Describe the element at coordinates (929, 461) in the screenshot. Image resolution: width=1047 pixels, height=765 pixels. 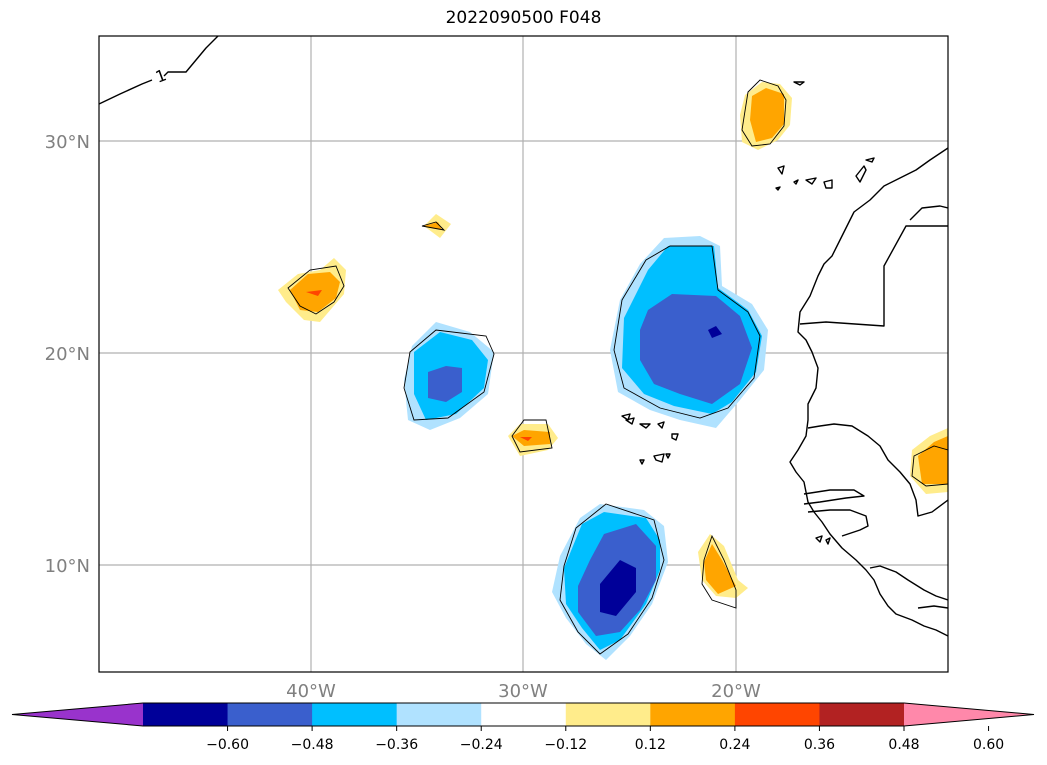
I see `anomaly-positive-east` at that location.